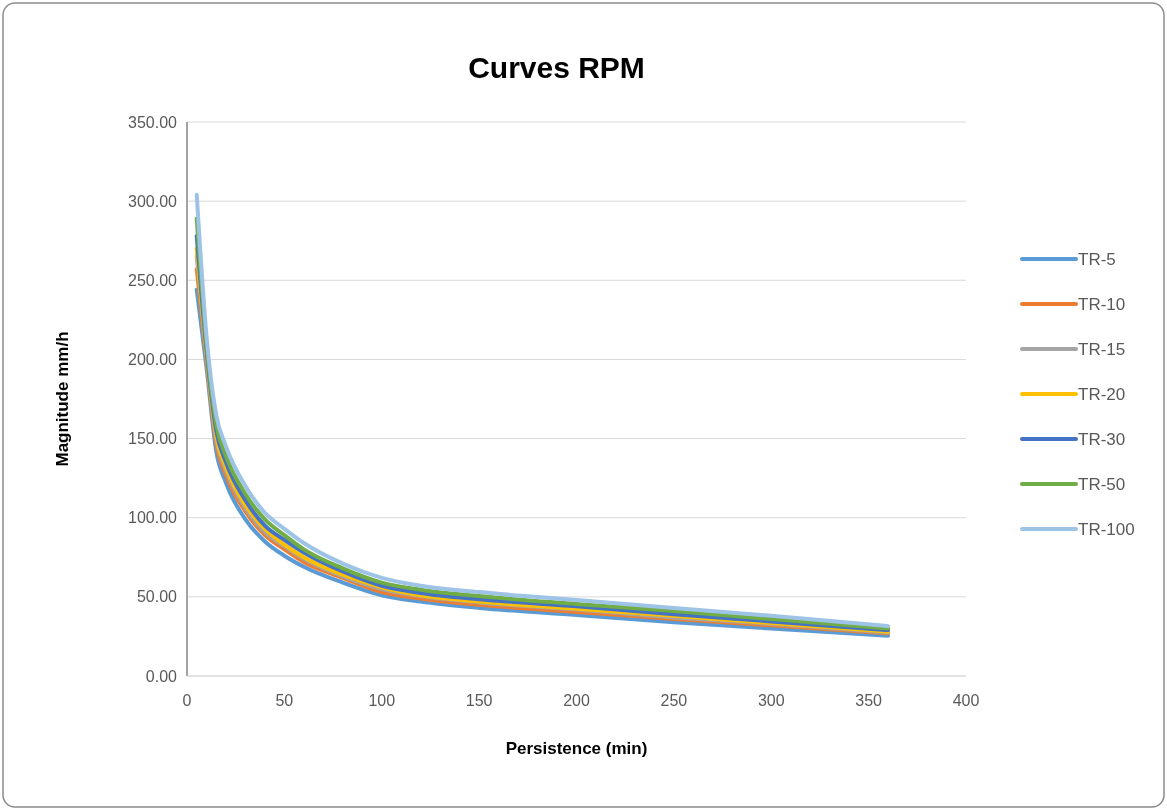 Image resolution: width=1167 pixels, height=810 pixels. I want to click on x-tick-label: 350, so click(869, 700).